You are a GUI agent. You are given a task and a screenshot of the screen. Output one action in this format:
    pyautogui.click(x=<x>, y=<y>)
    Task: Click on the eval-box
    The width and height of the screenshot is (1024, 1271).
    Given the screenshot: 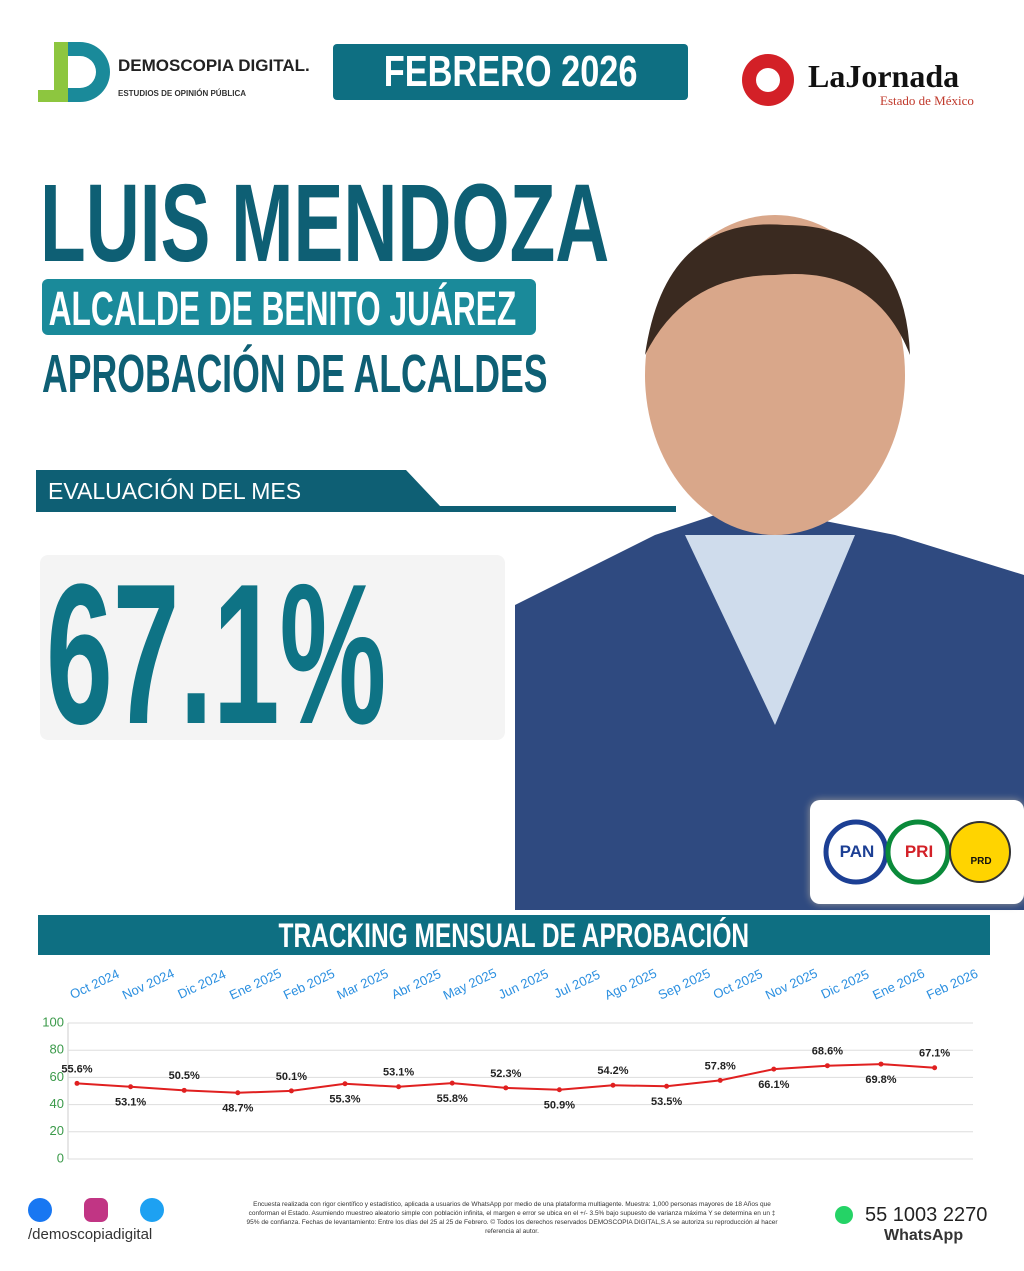 What is the action you would take?
    pyautogui.click(x=272, y=647)
    